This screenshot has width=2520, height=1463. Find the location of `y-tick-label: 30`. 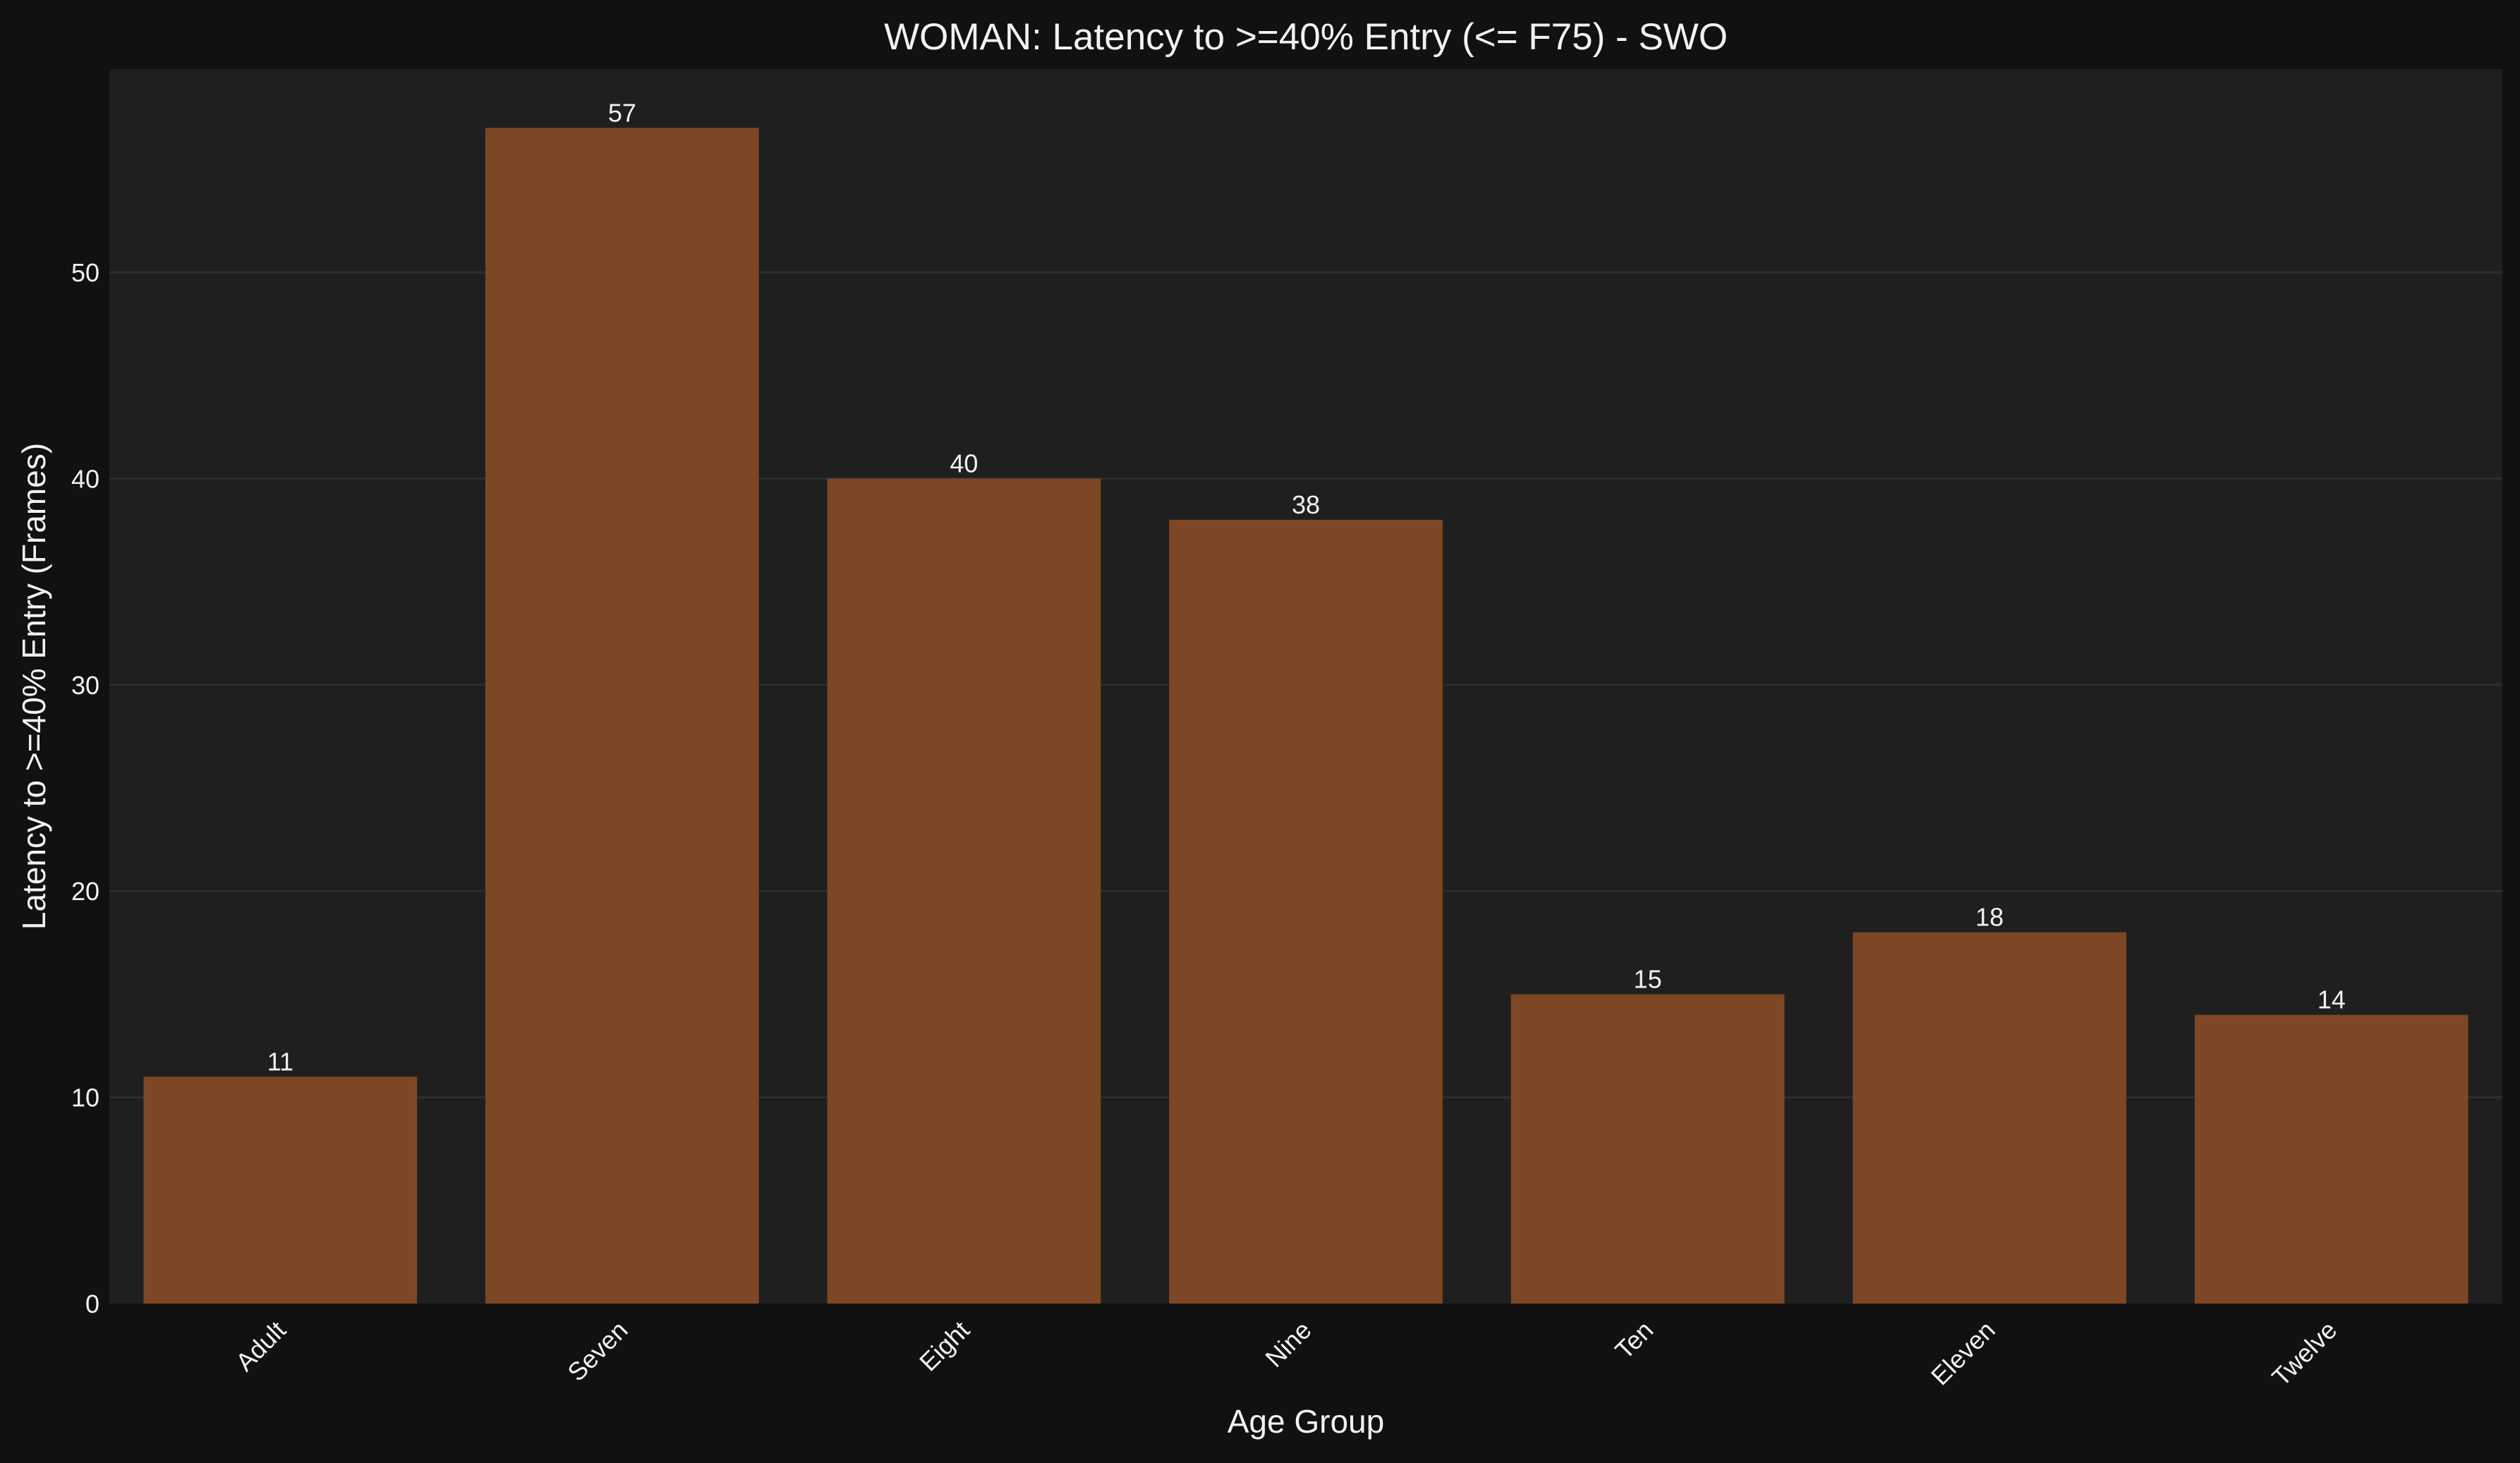

y-tick-label: 30 is located at coordinates (85, 685).